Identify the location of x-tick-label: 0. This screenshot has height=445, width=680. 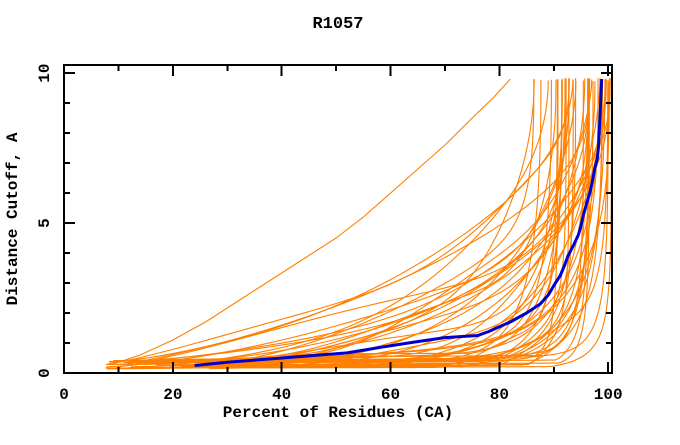
(64, 395).